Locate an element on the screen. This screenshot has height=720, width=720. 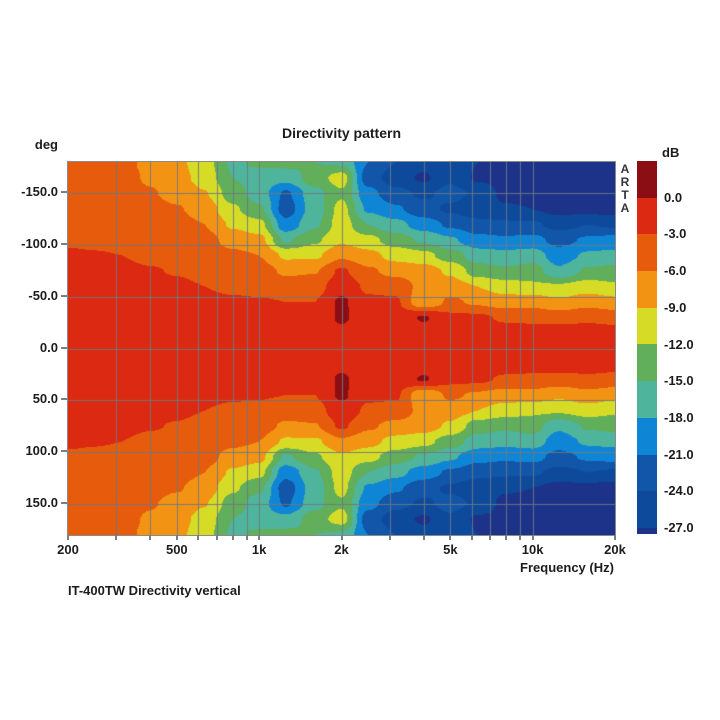
colorbar-tick-label: -18.0 is located at coordinates (679, 417).